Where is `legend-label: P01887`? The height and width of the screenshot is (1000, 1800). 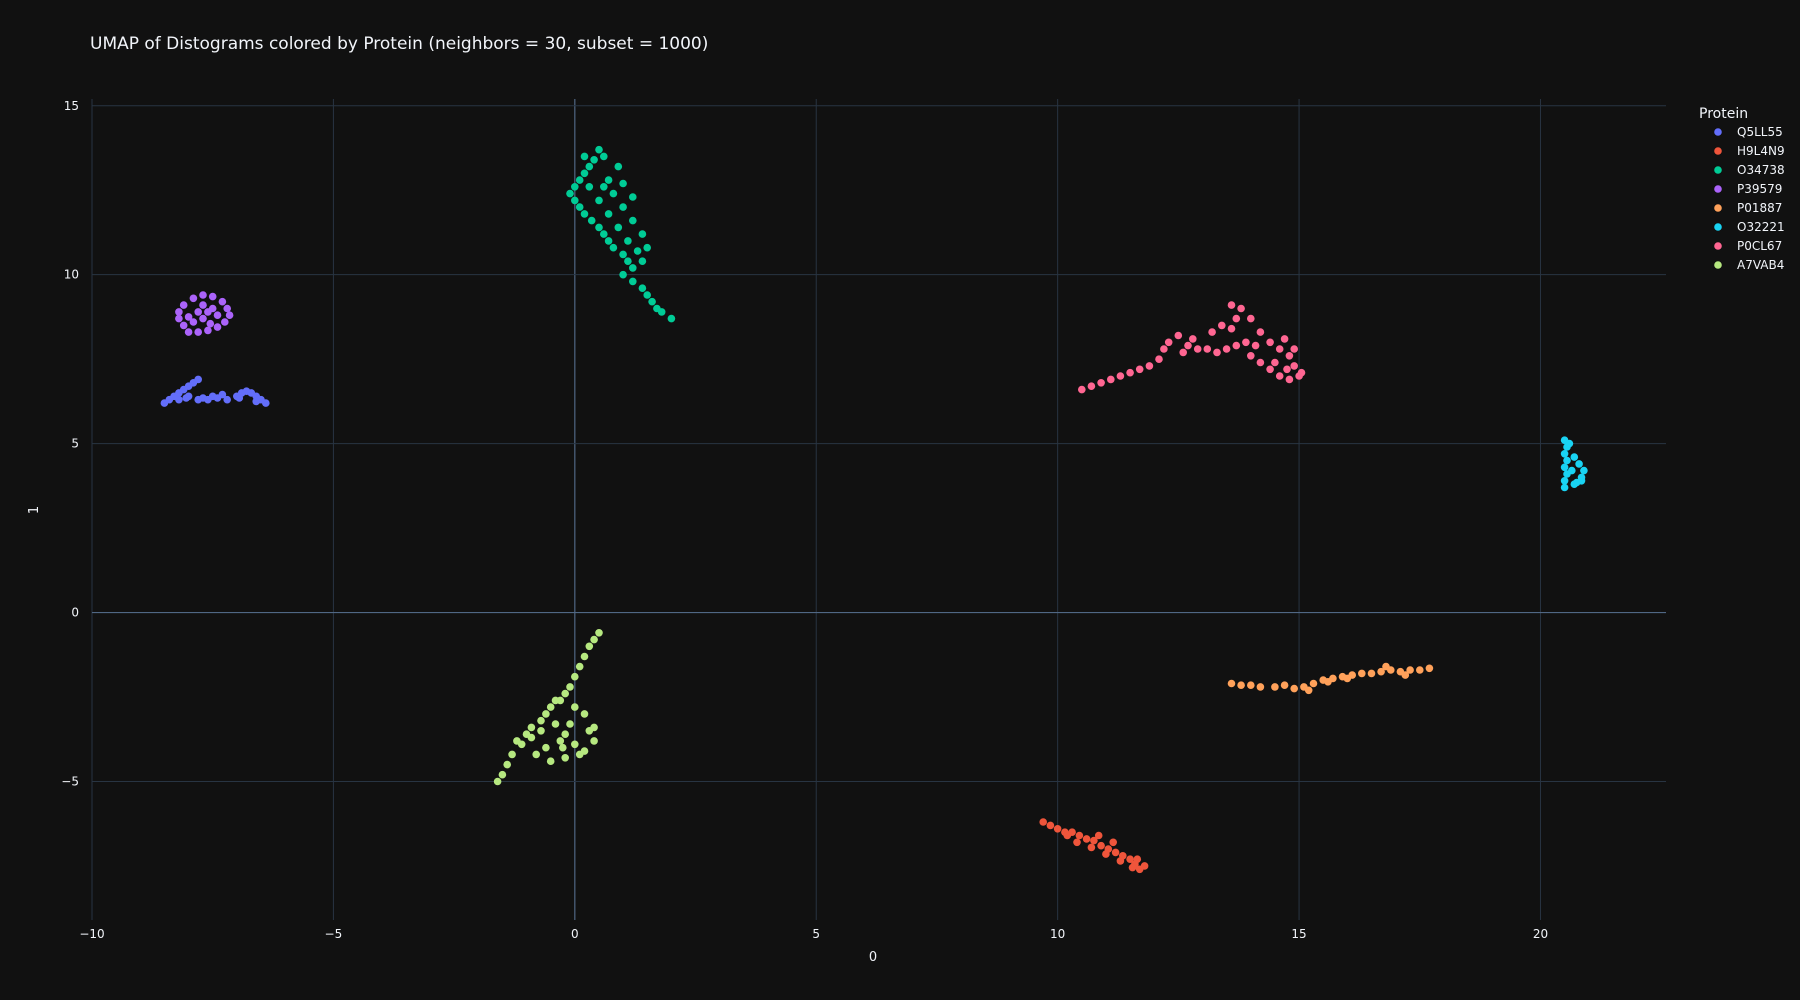 legend-label: P01887 is located at coordinates (1759, 208).